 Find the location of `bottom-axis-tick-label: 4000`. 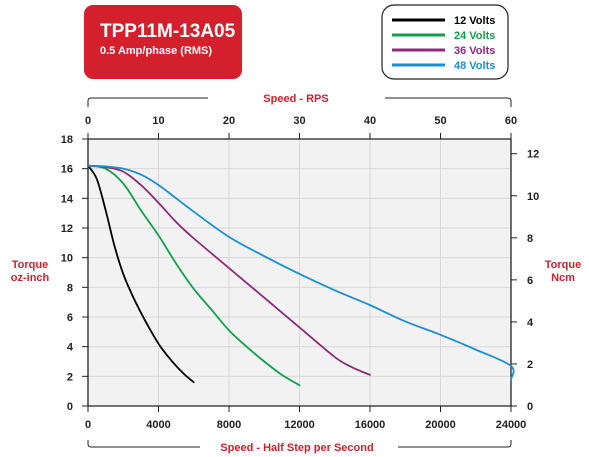

bottom-axis-tick-label: 4000 is located at coordinates (158, 425).